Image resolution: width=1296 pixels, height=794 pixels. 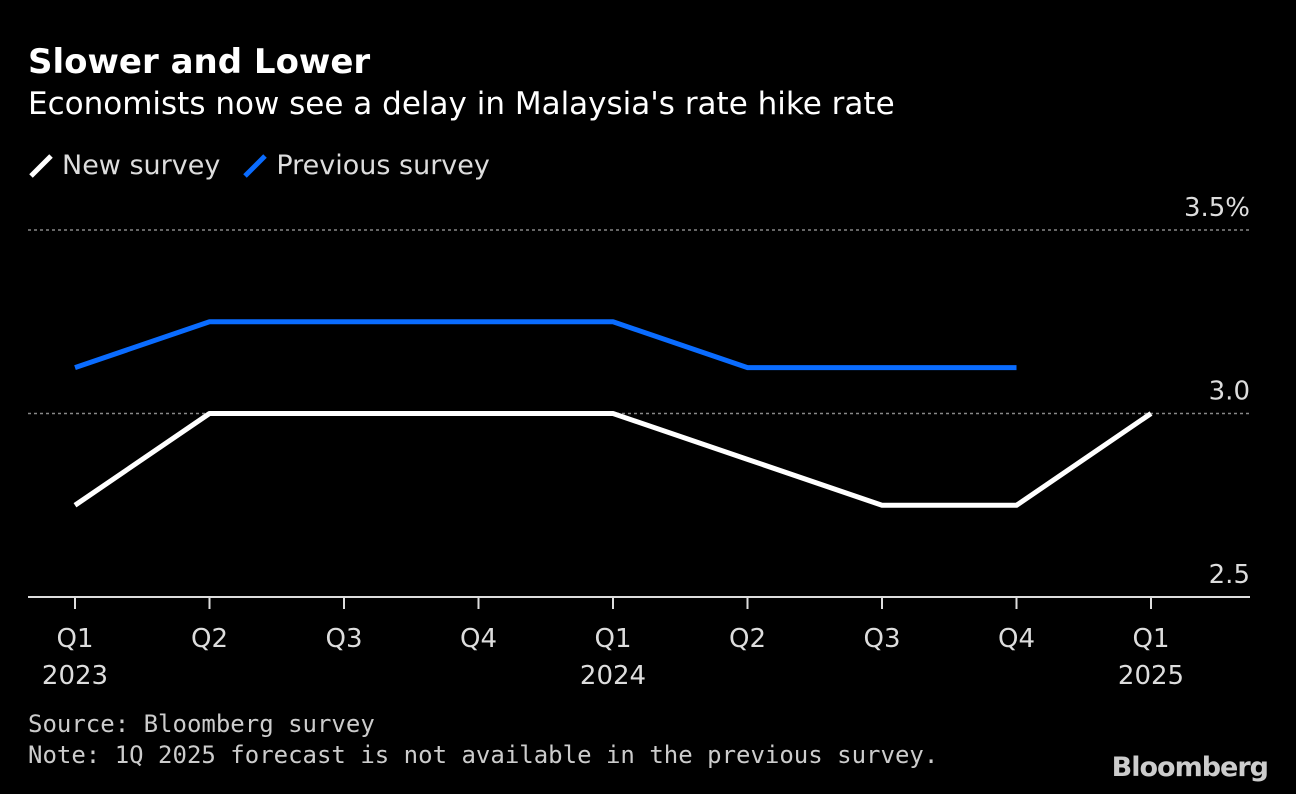 I want to click on legend-item-new: New survey, so click(x=124, y=165).